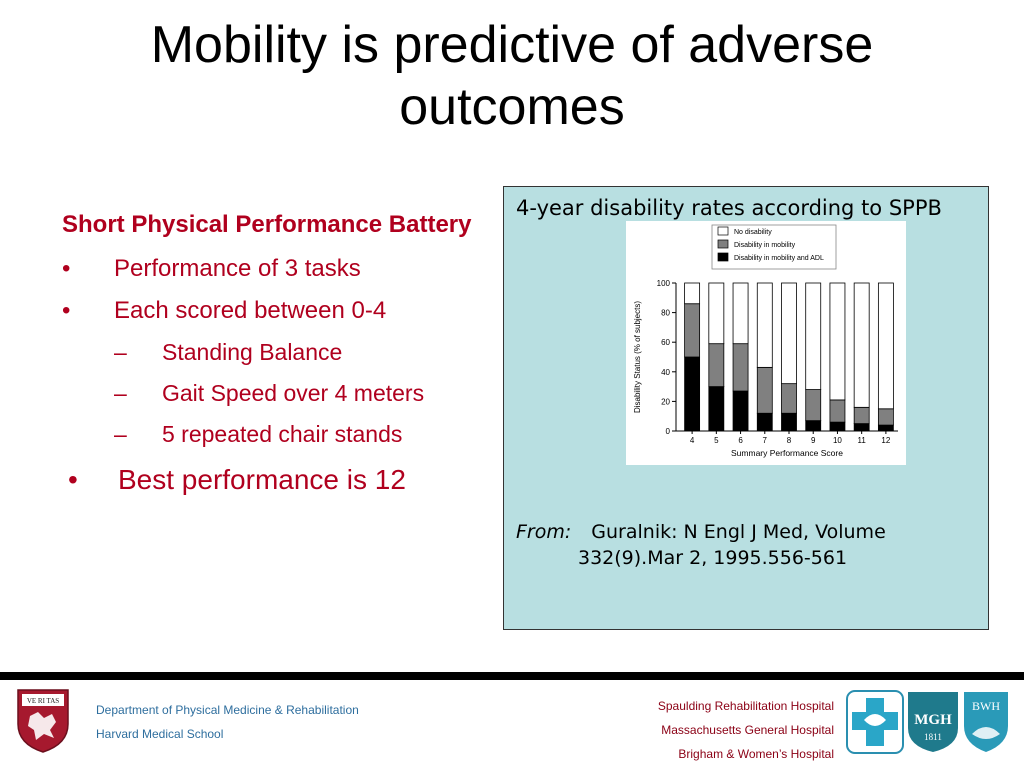  What do you see at coordinates (787, 453) in the screenshot?
I see `x-axis-label: Summary Performance Score` at bounding box center [787, 453].